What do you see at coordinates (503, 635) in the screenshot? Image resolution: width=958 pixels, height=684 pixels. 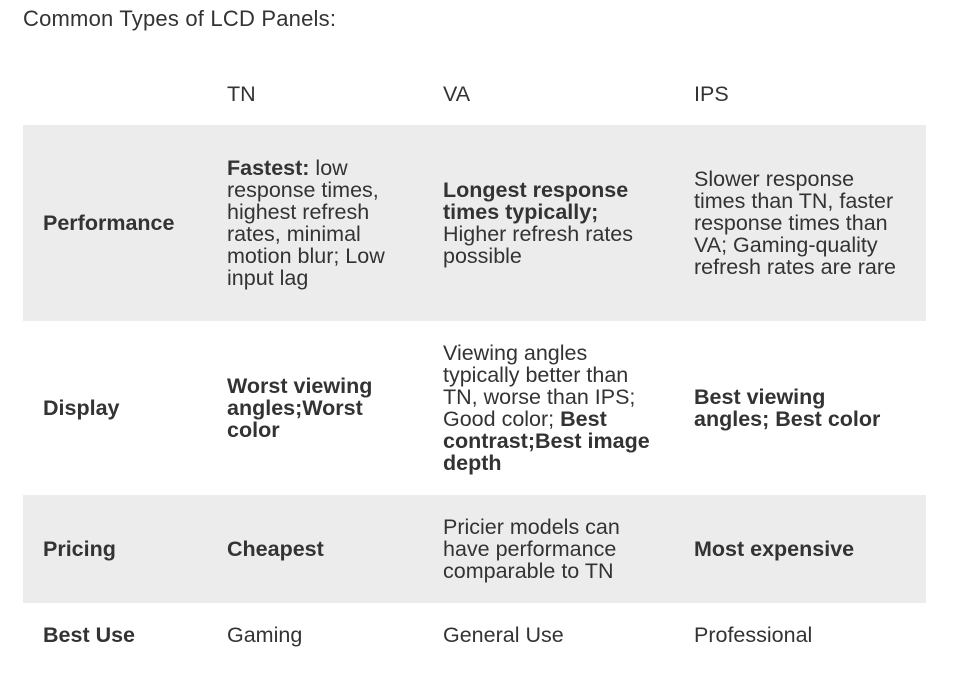 I see `cell-text: General Use` at bounding box center [503, 635].